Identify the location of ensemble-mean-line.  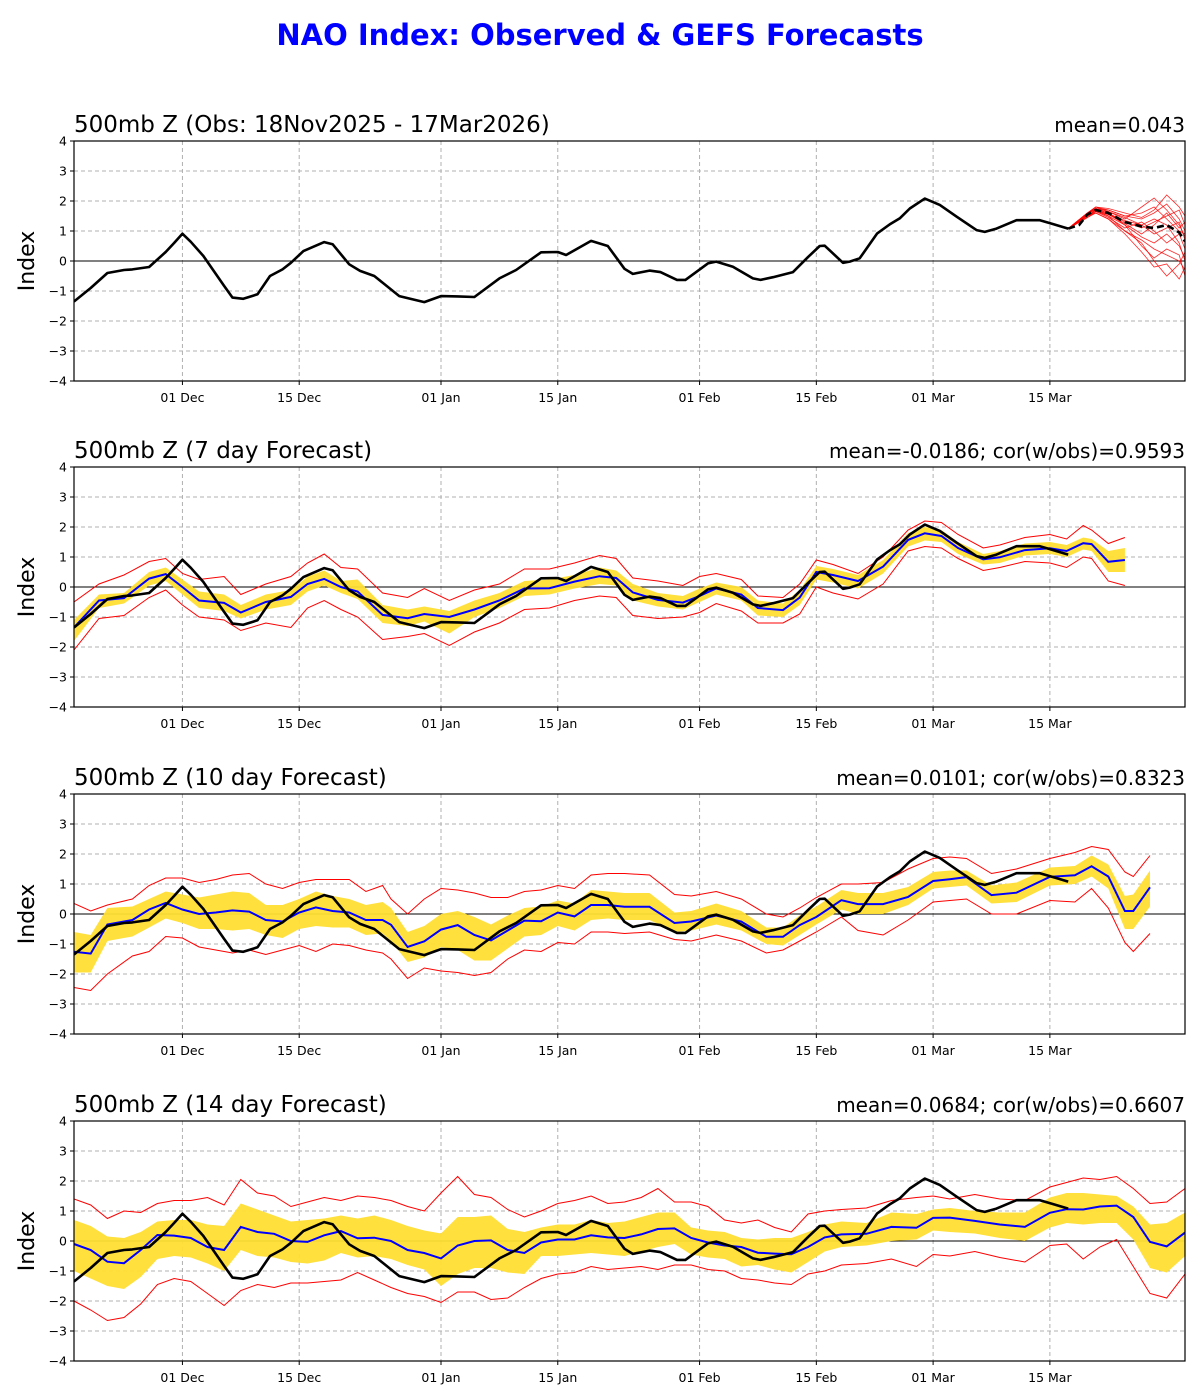
(629, 1234).